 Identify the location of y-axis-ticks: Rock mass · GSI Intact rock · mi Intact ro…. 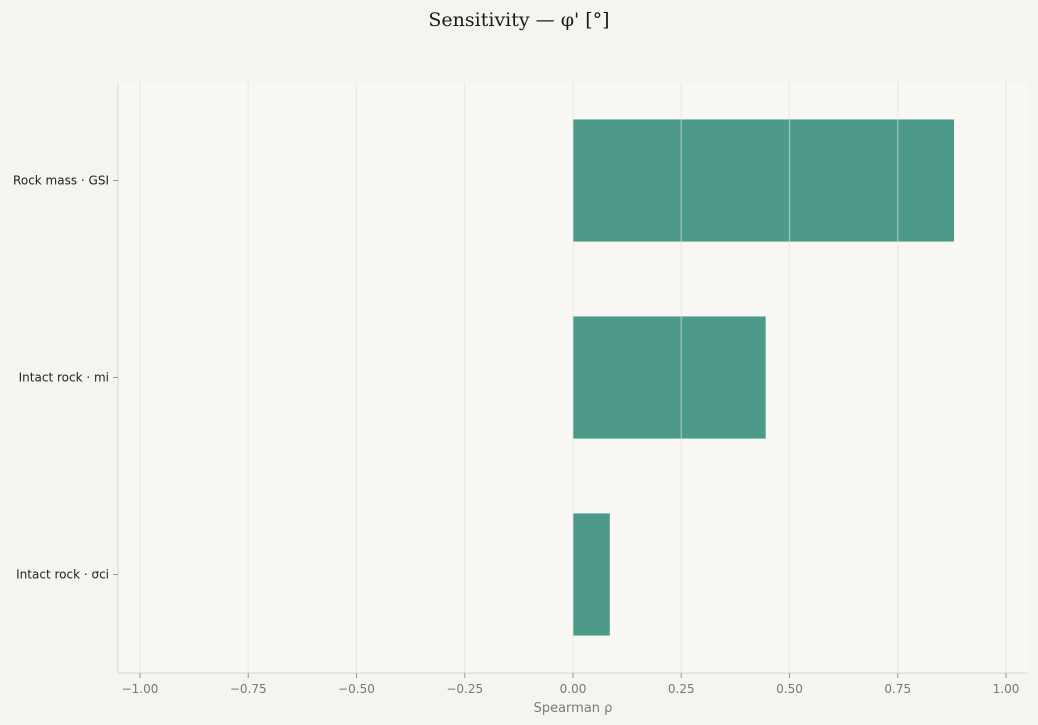
(65, 378).